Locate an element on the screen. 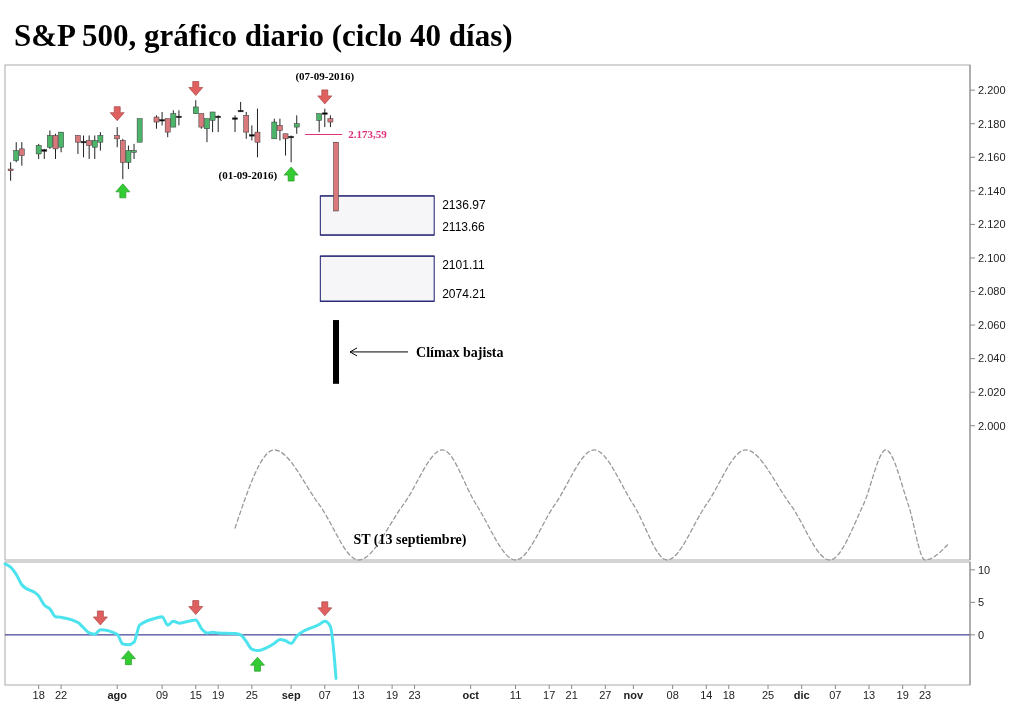 This screenshot has height=706, width=1024. annotation: Clímax bajista is located at coordinates (460, 352).